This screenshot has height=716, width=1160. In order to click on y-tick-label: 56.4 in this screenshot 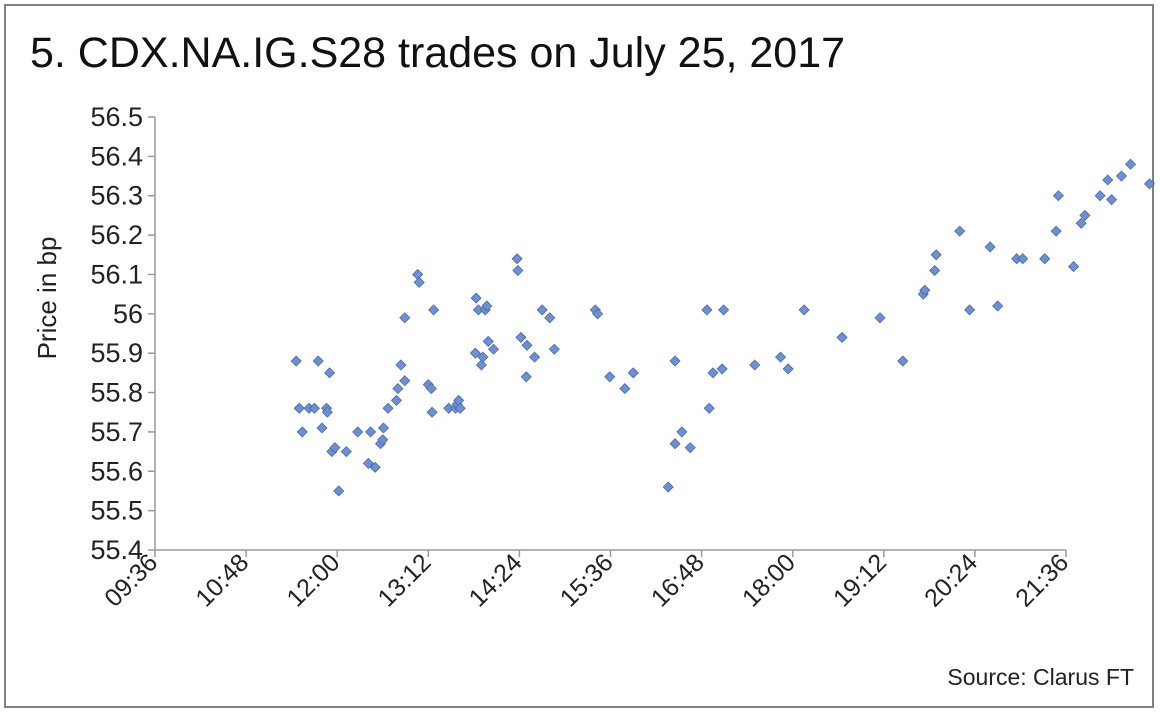, I will do `click(116, 156)`.